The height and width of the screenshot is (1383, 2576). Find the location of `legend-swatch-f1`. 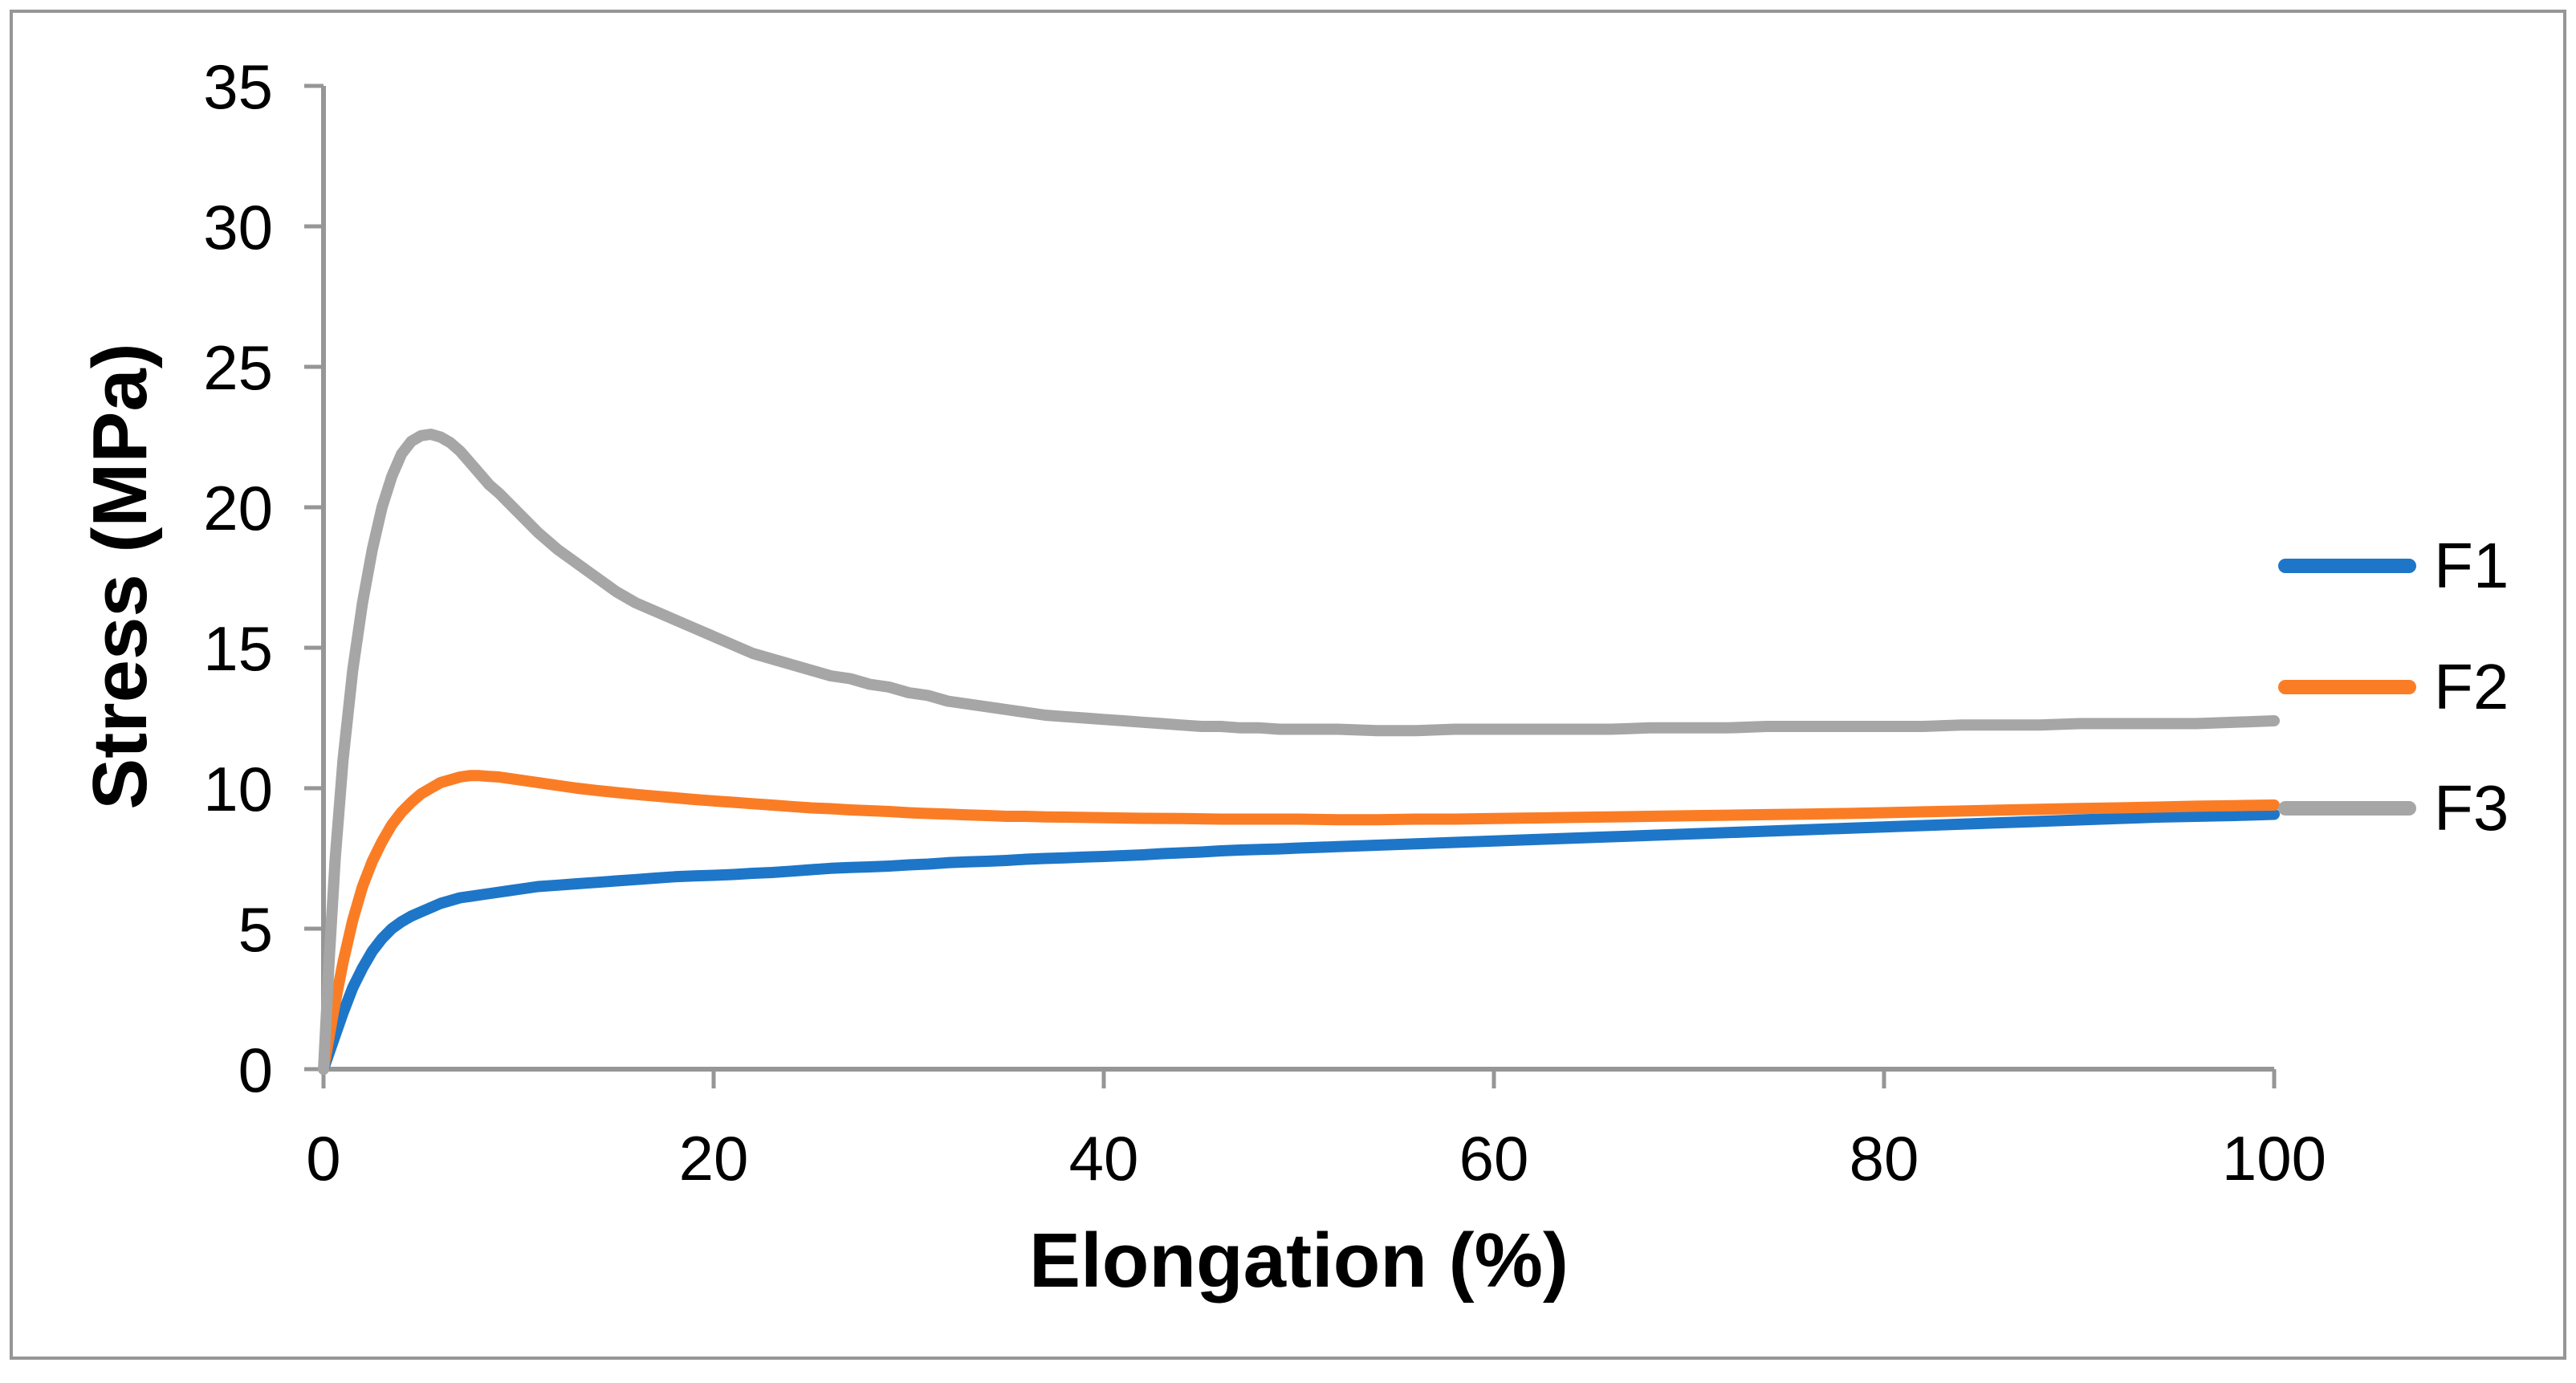

legend-swatch-f1 is located at coordinates (2347, 566).